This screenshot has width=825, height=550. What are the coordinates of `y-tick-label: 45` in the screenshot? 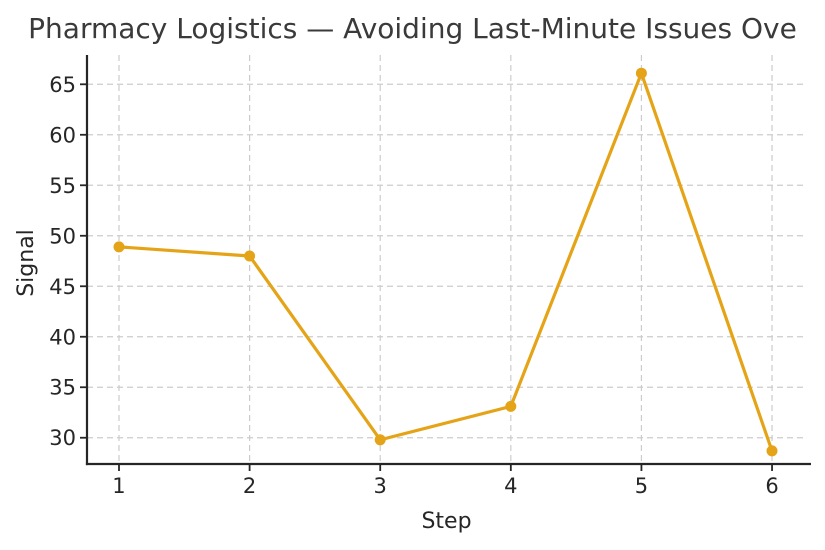 It's located at (62, 287).